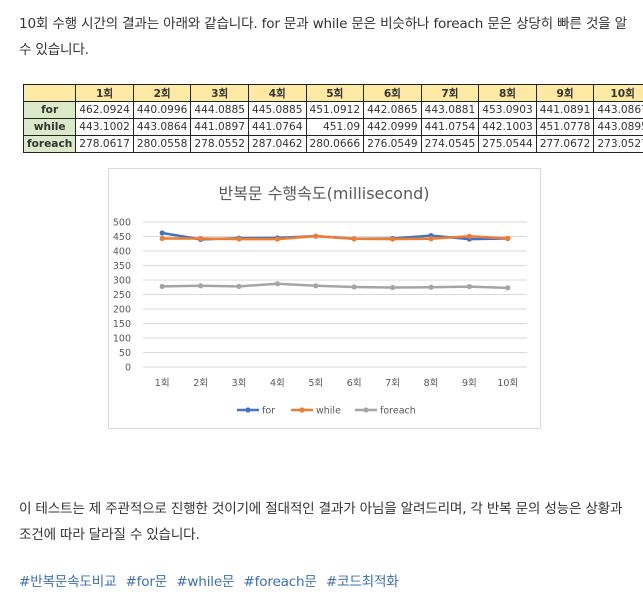 The image size is (643, 604). Describe the element at coordinates (162, 383) in the screenshot. I see `x-tick-label: 1회` at that location.